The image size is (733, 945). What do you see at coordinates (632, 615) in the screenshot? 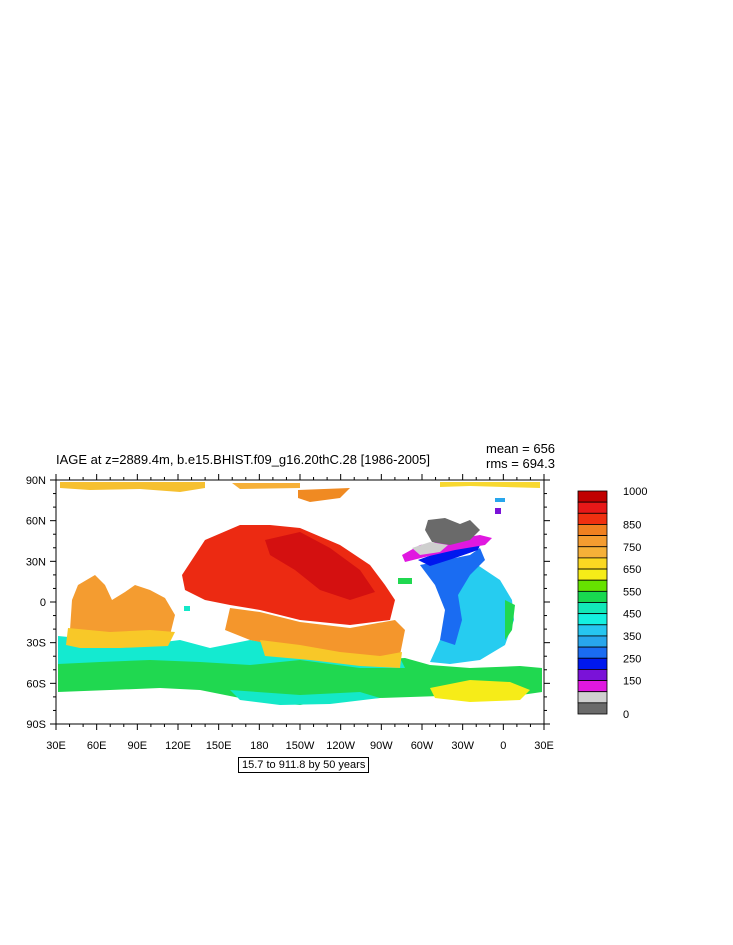
I see `colorbar-label: 450` at bounding box center [632, 615].